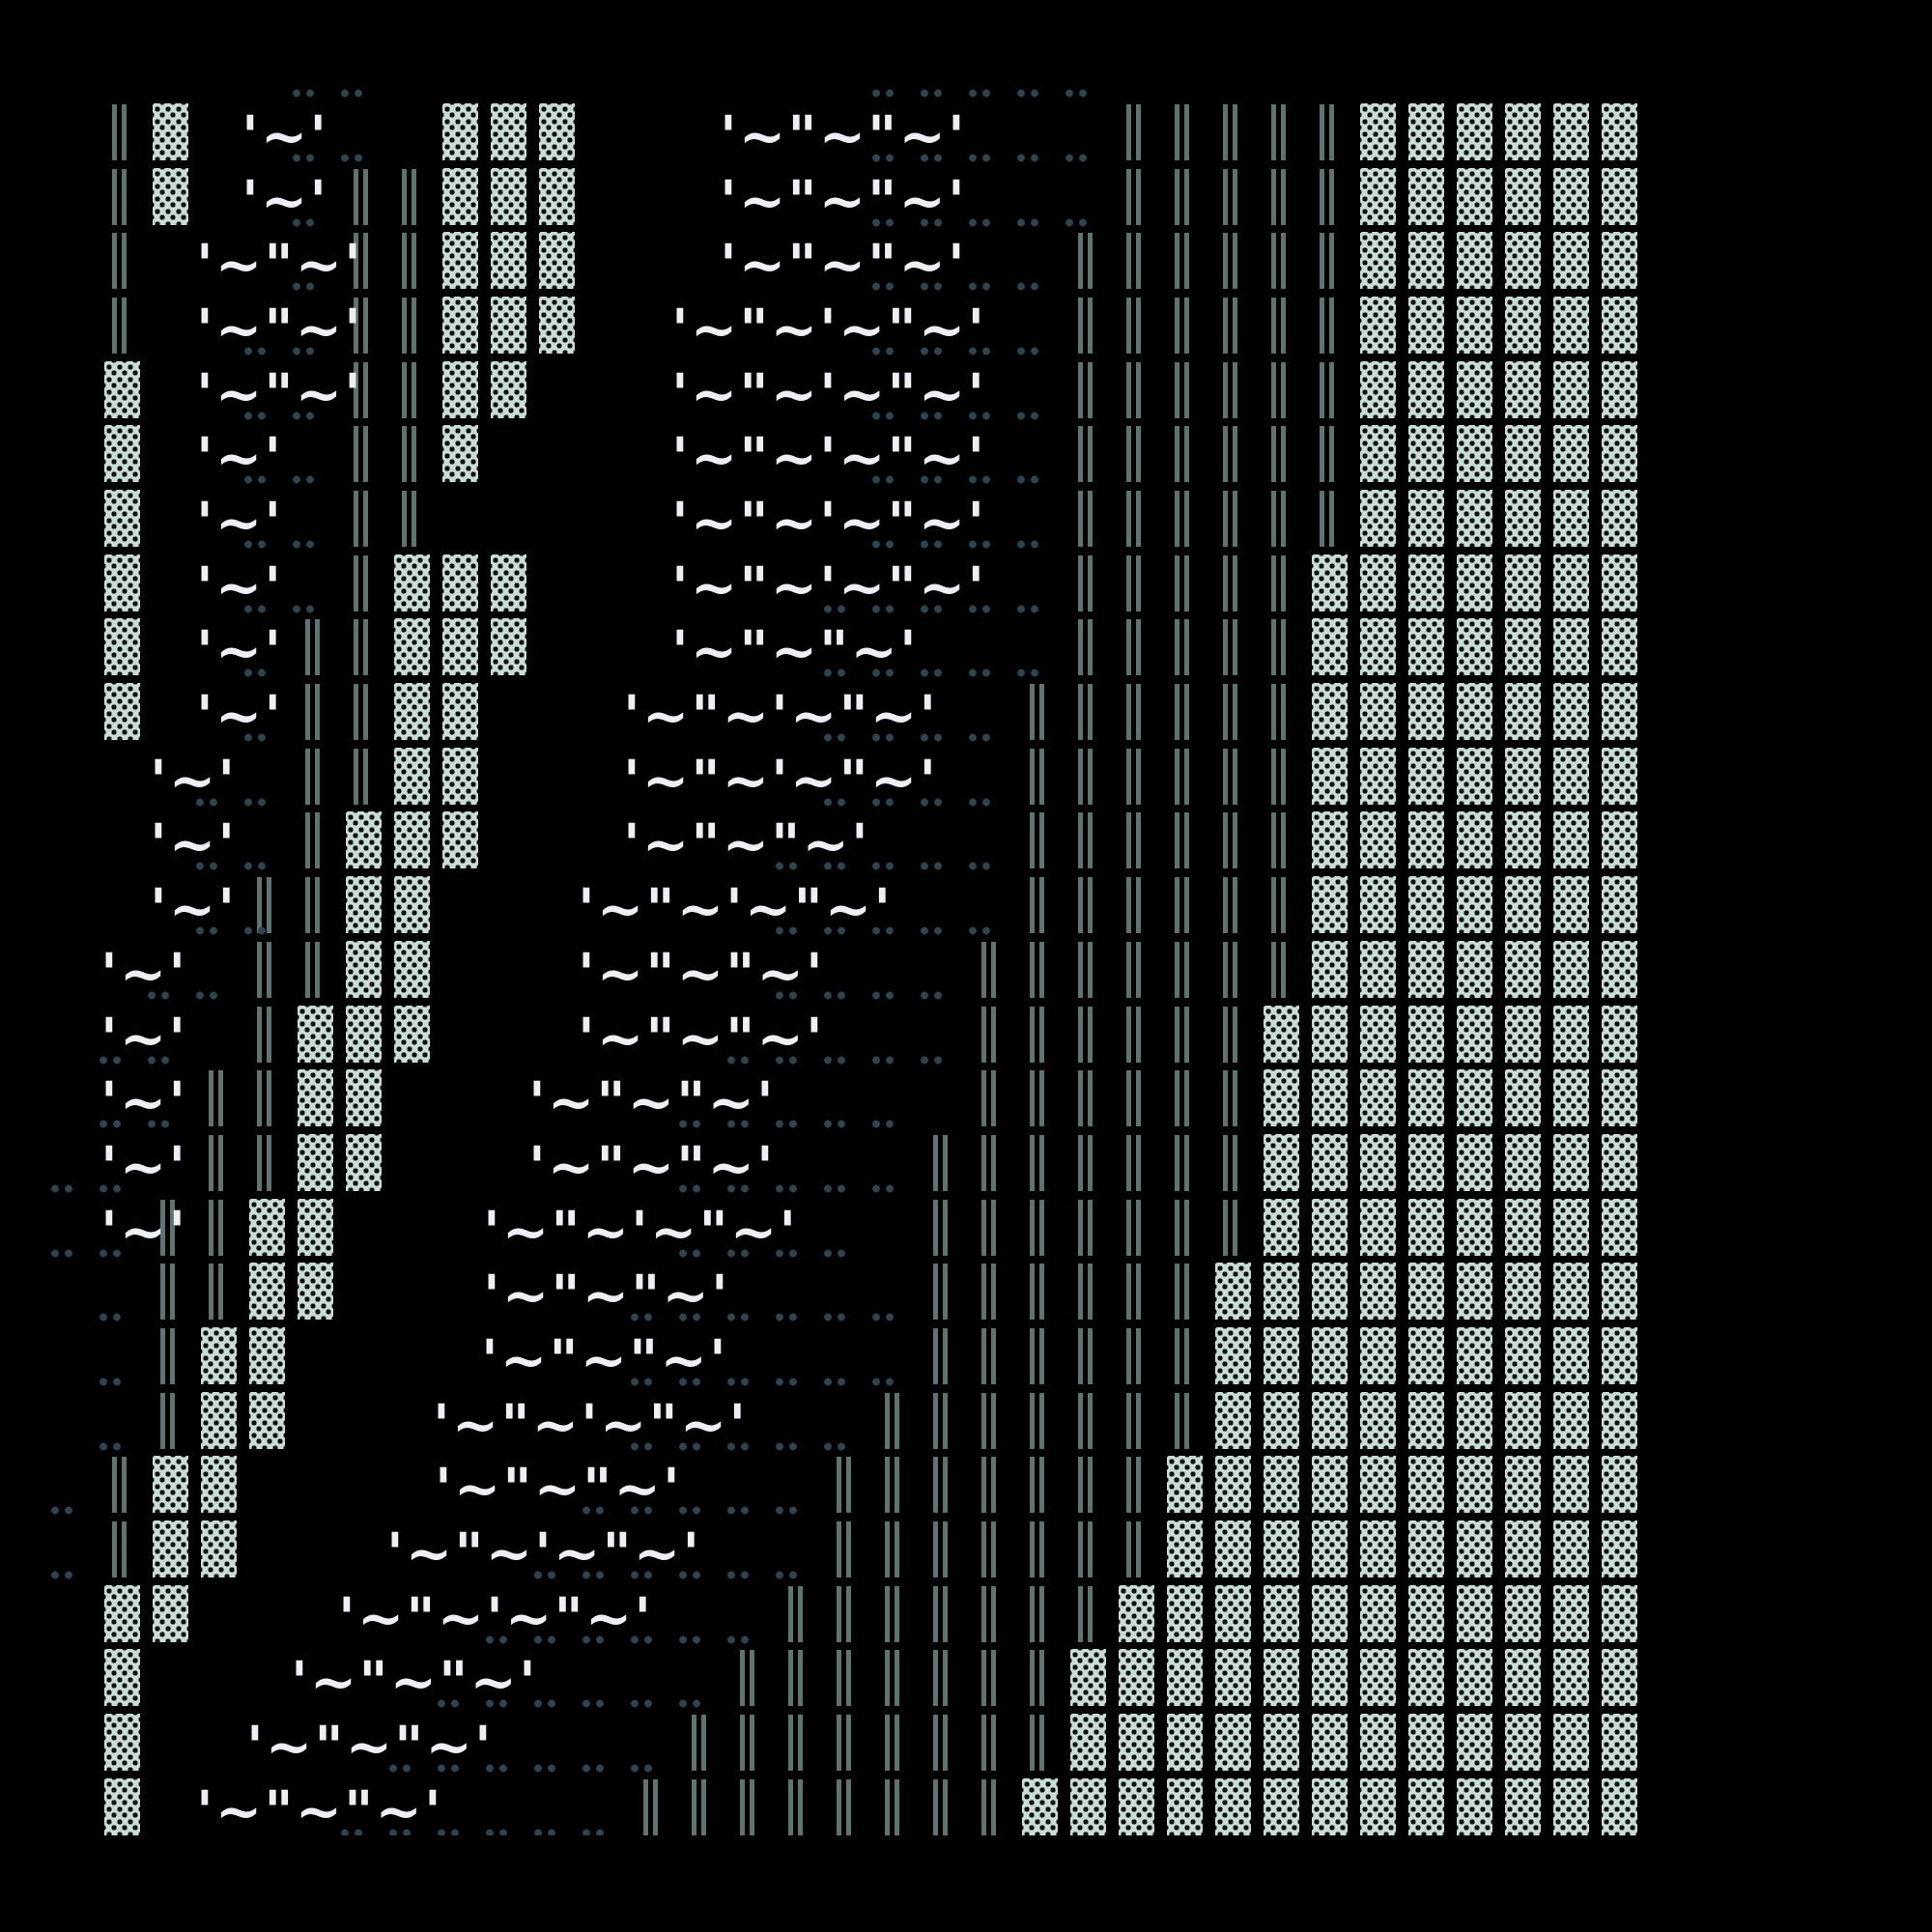 The image size is (1932, 1932). Describe the element at coordinates (414, 1682) in the screenshot. I see `water-tile: '~"~"~'` at that location.